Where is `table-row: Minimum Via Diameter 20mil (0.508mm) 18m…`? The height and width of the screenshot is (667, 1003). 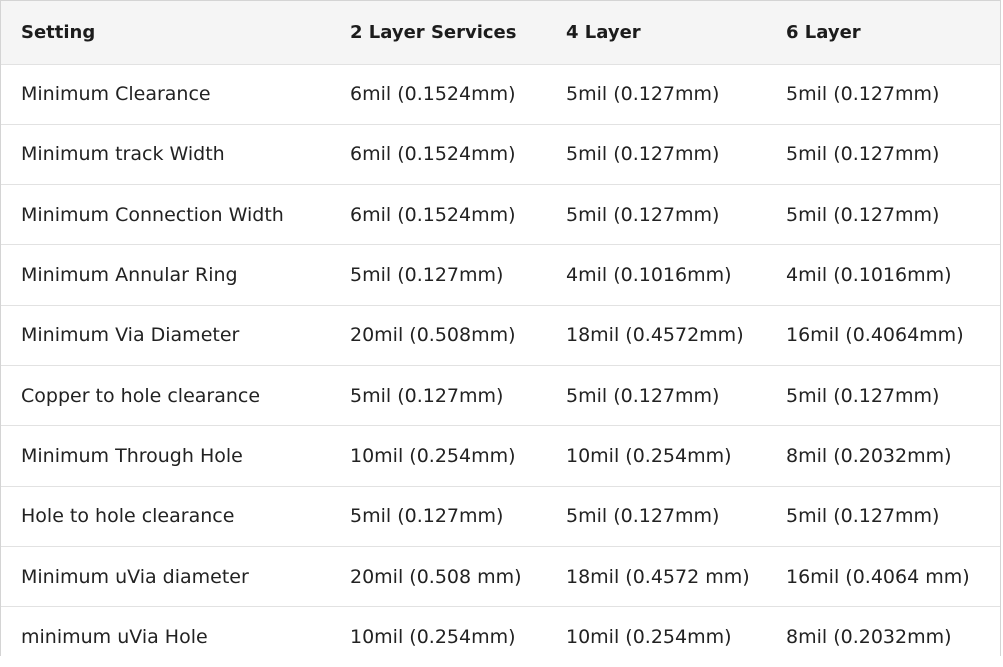
table-row: Minimum Via Diameter 20mil (0.508mm) 18m… is located at coordinates (500, 335).